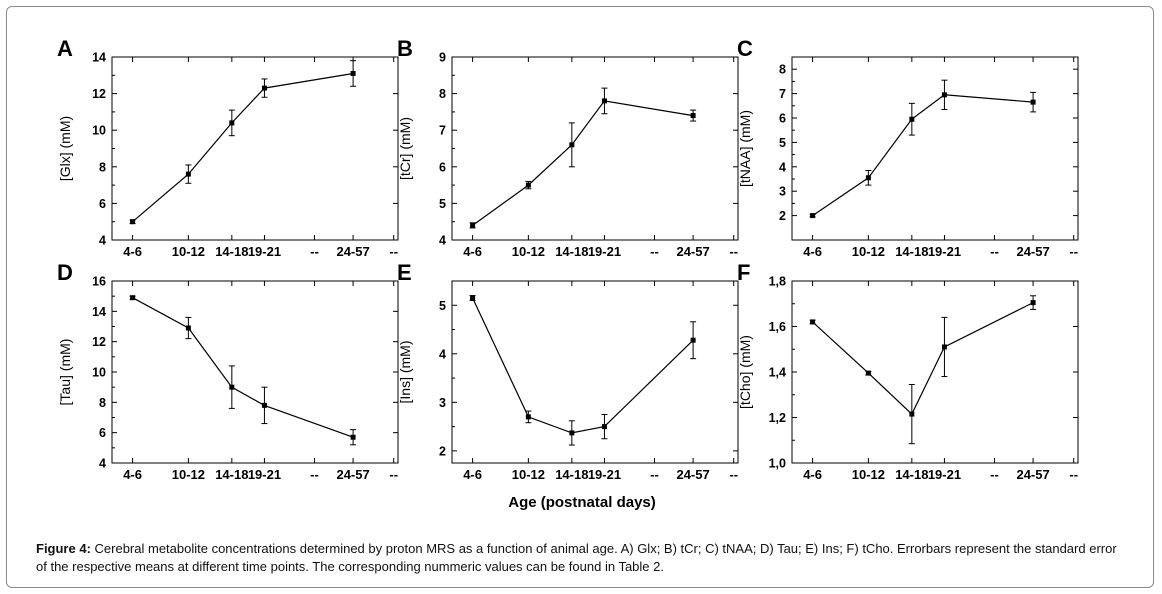  What do you see at coordinates (442, 241) in the screenshot?
I see `y-tick-label-b: 4` at bounding box center [442, 241].